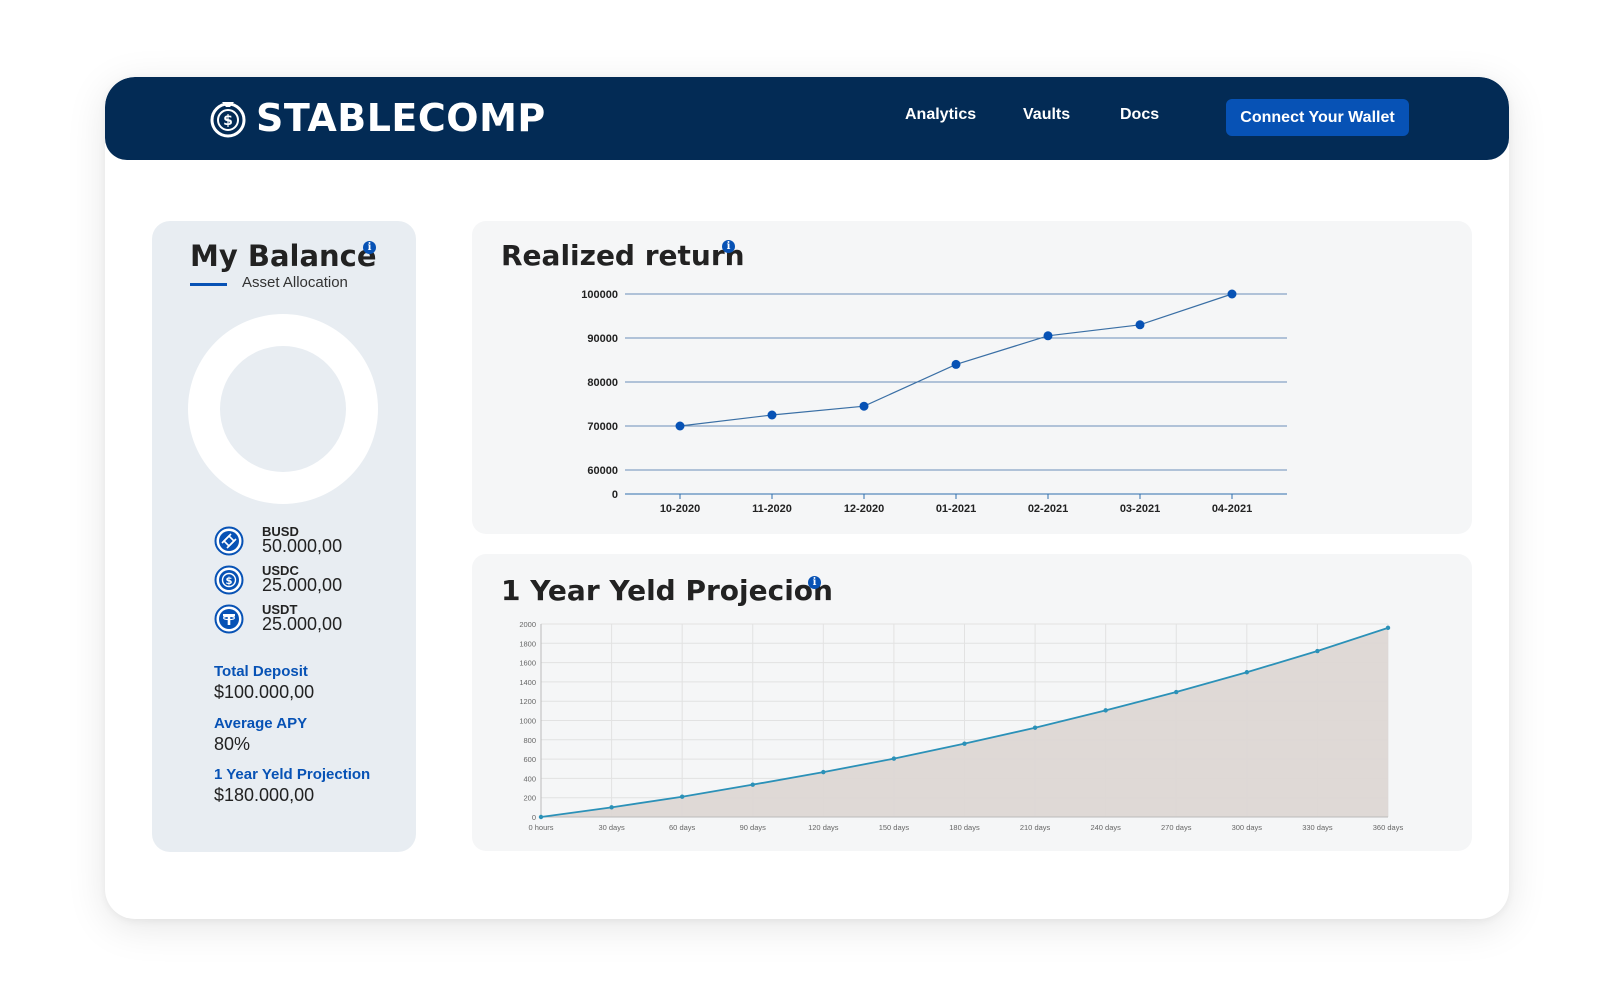  What do you see at coordinates (941, 114) in the screenshot?
I see `nav-analytics: Analytics` at bounding box center [941, 114].